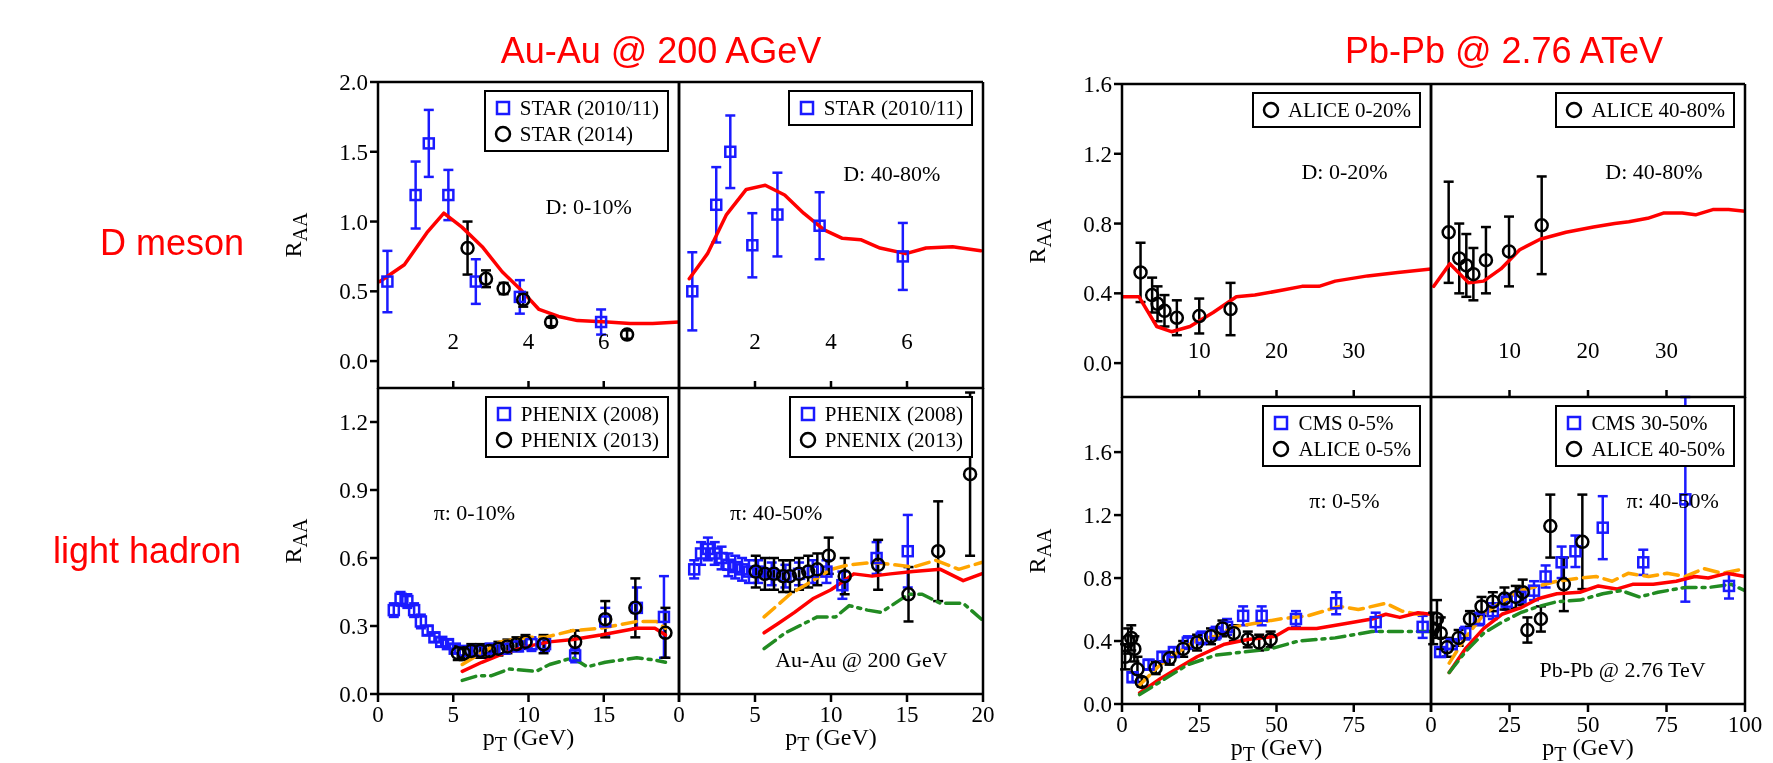  I want to click on y-tick-label: 1.0, so click(353, 222).